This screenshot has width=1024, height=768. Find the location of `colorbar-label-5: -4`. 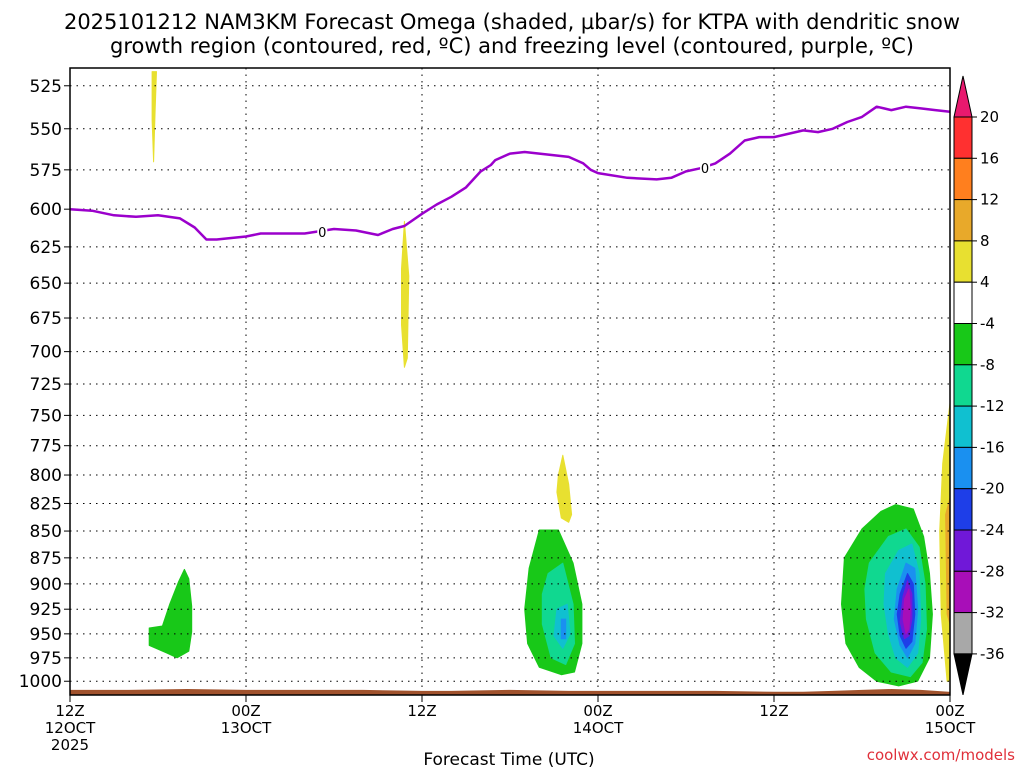

colorbar-label-5: -4 is located at coordinates (987, 324).